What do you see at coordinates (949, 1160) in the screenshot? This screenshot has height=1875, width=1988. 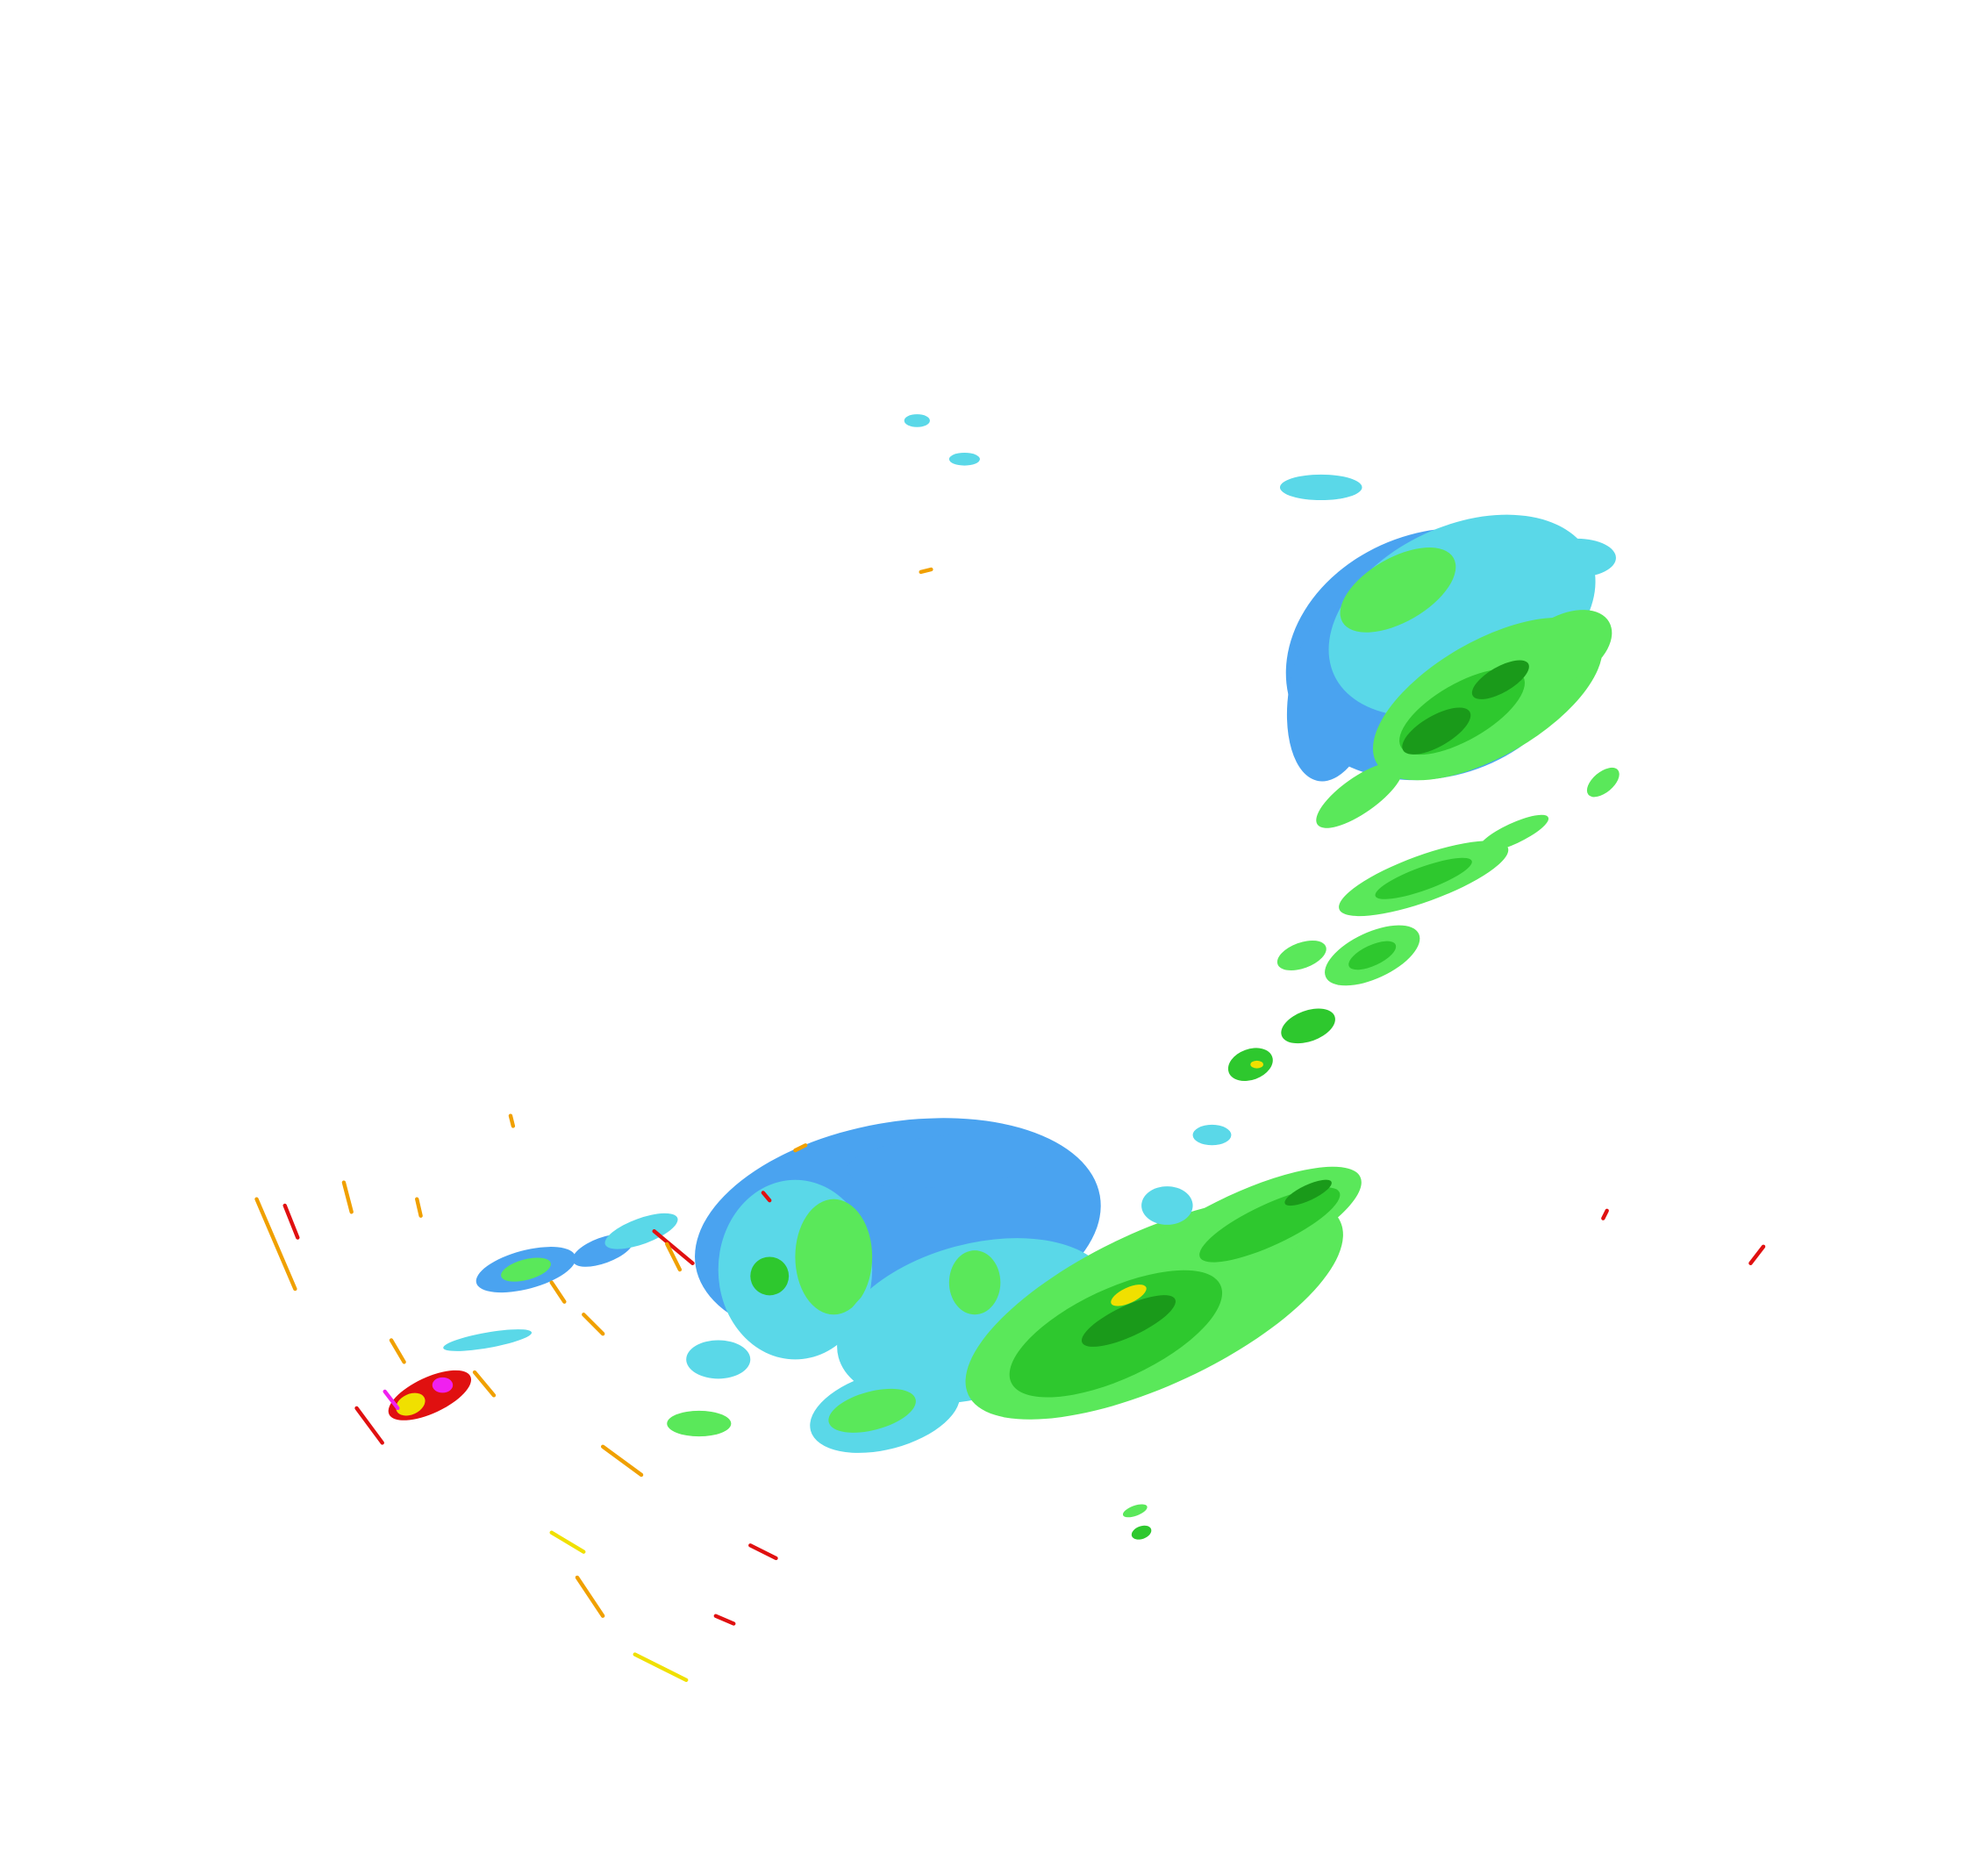 I see `echo-light-blue` at bounding box center [949, 1160].